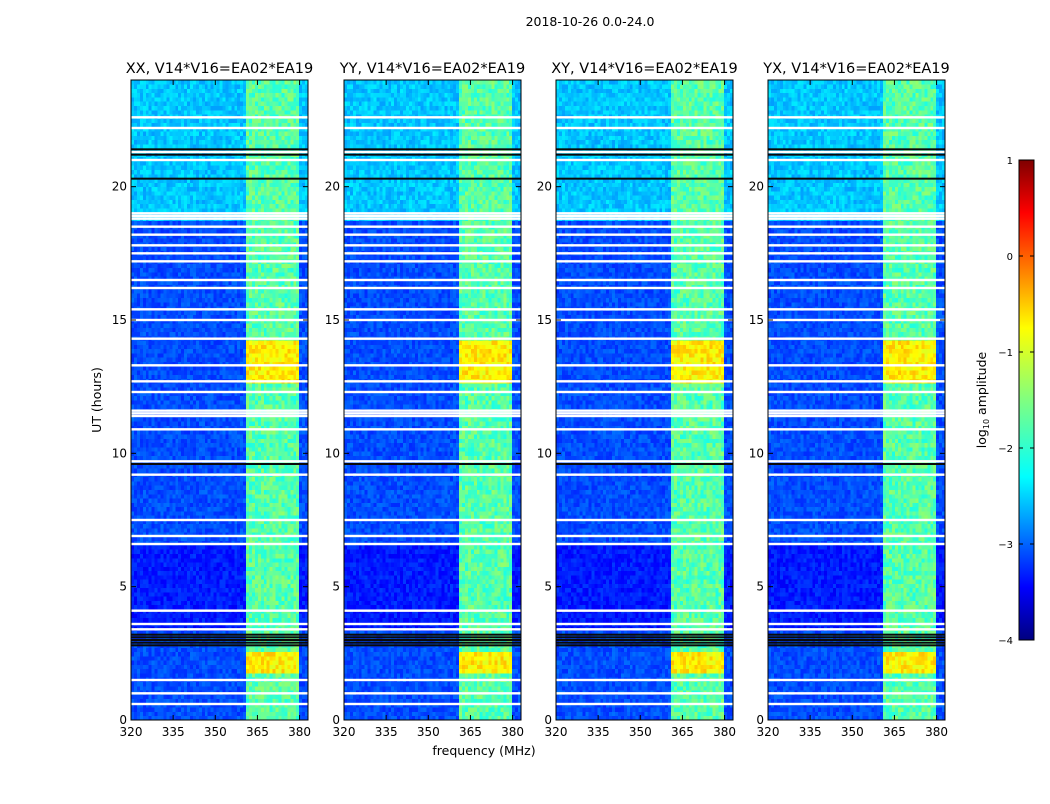 This screenshot has height=804, width=1050. What do you see at coordinates (1026, 400) in the screenshot?
I see `colorbar-gradient` at bounding box center [1026, 400].